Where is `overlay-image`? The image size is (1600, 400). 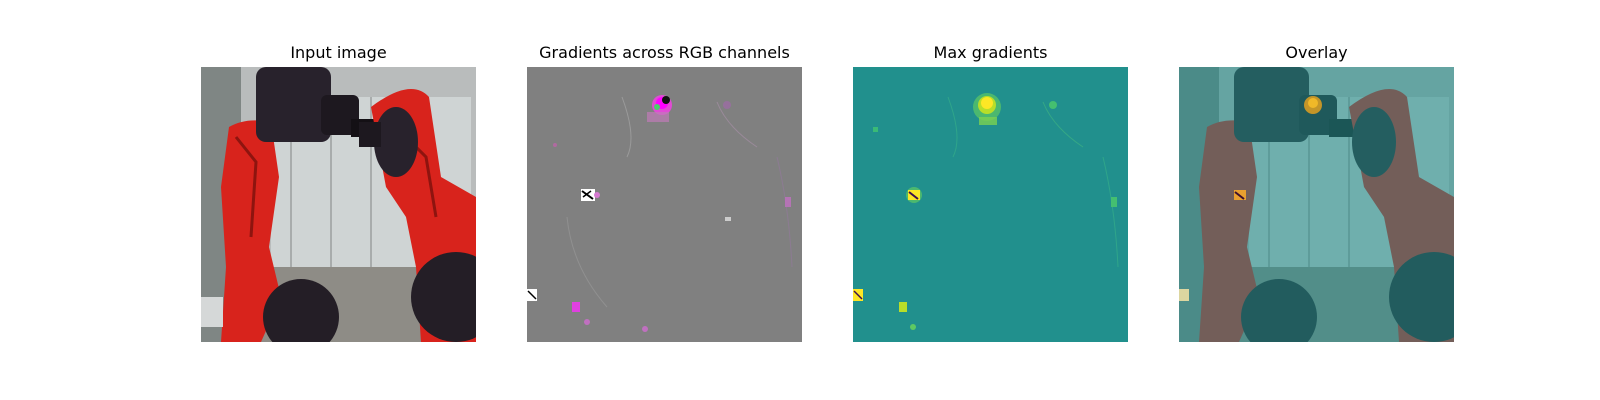
overlay-image is located at coordinates (1316, 204).